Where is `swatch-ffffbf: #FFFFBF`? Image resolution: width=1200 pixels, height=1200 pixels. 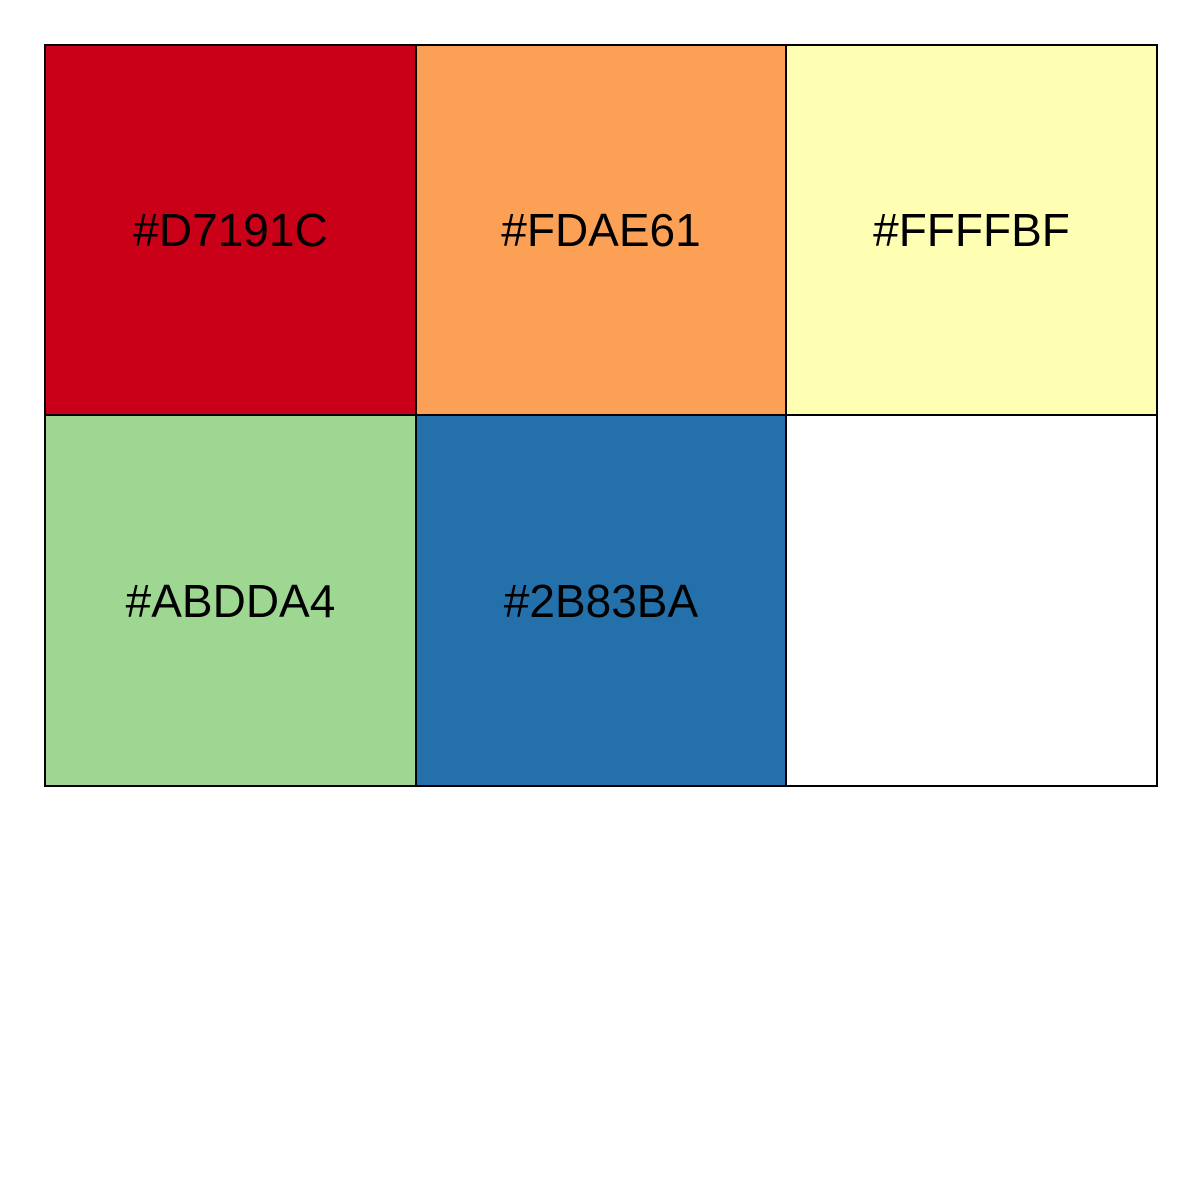
swatch-ffffbf: #FFFFBF is located at coordinates (971, 230).